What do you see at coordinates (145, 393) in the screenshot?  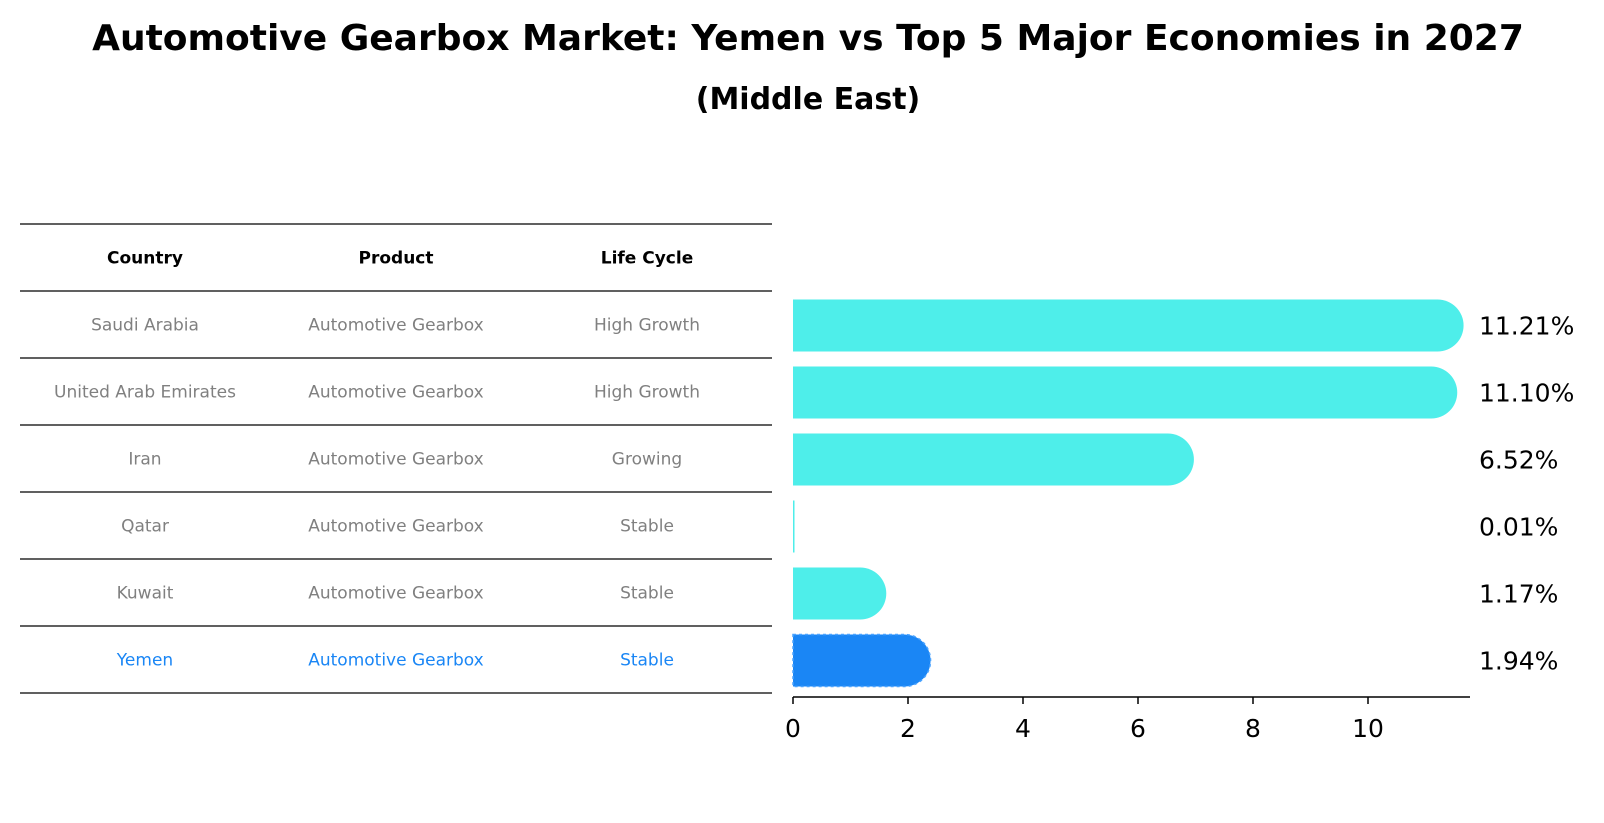 I see `table-cell: United Arab Emirates` at bounding box center [145, 393].